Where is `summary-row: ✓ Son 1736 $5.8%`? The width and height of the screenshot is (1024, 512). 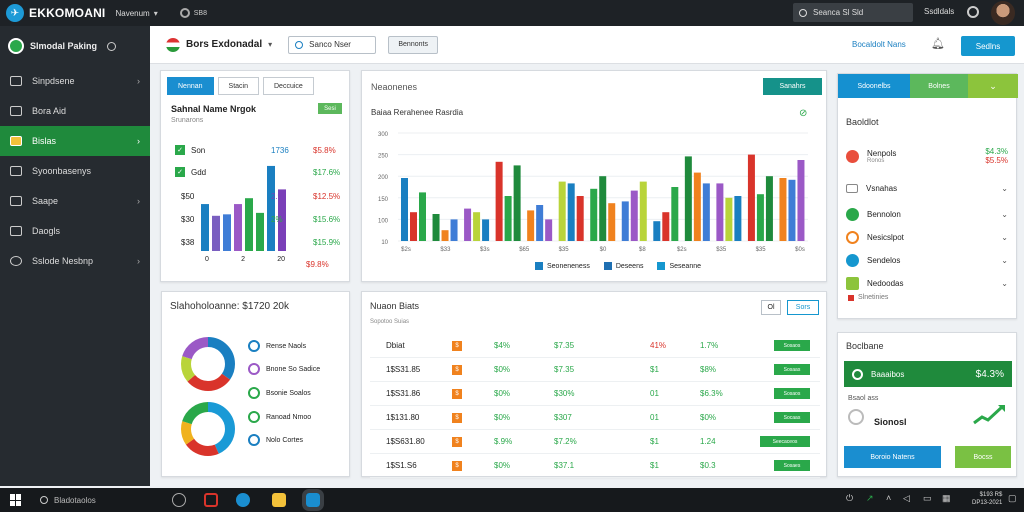 summary-row: ✓ Son 1736 $5.8% is located at coordinates (258, 150).